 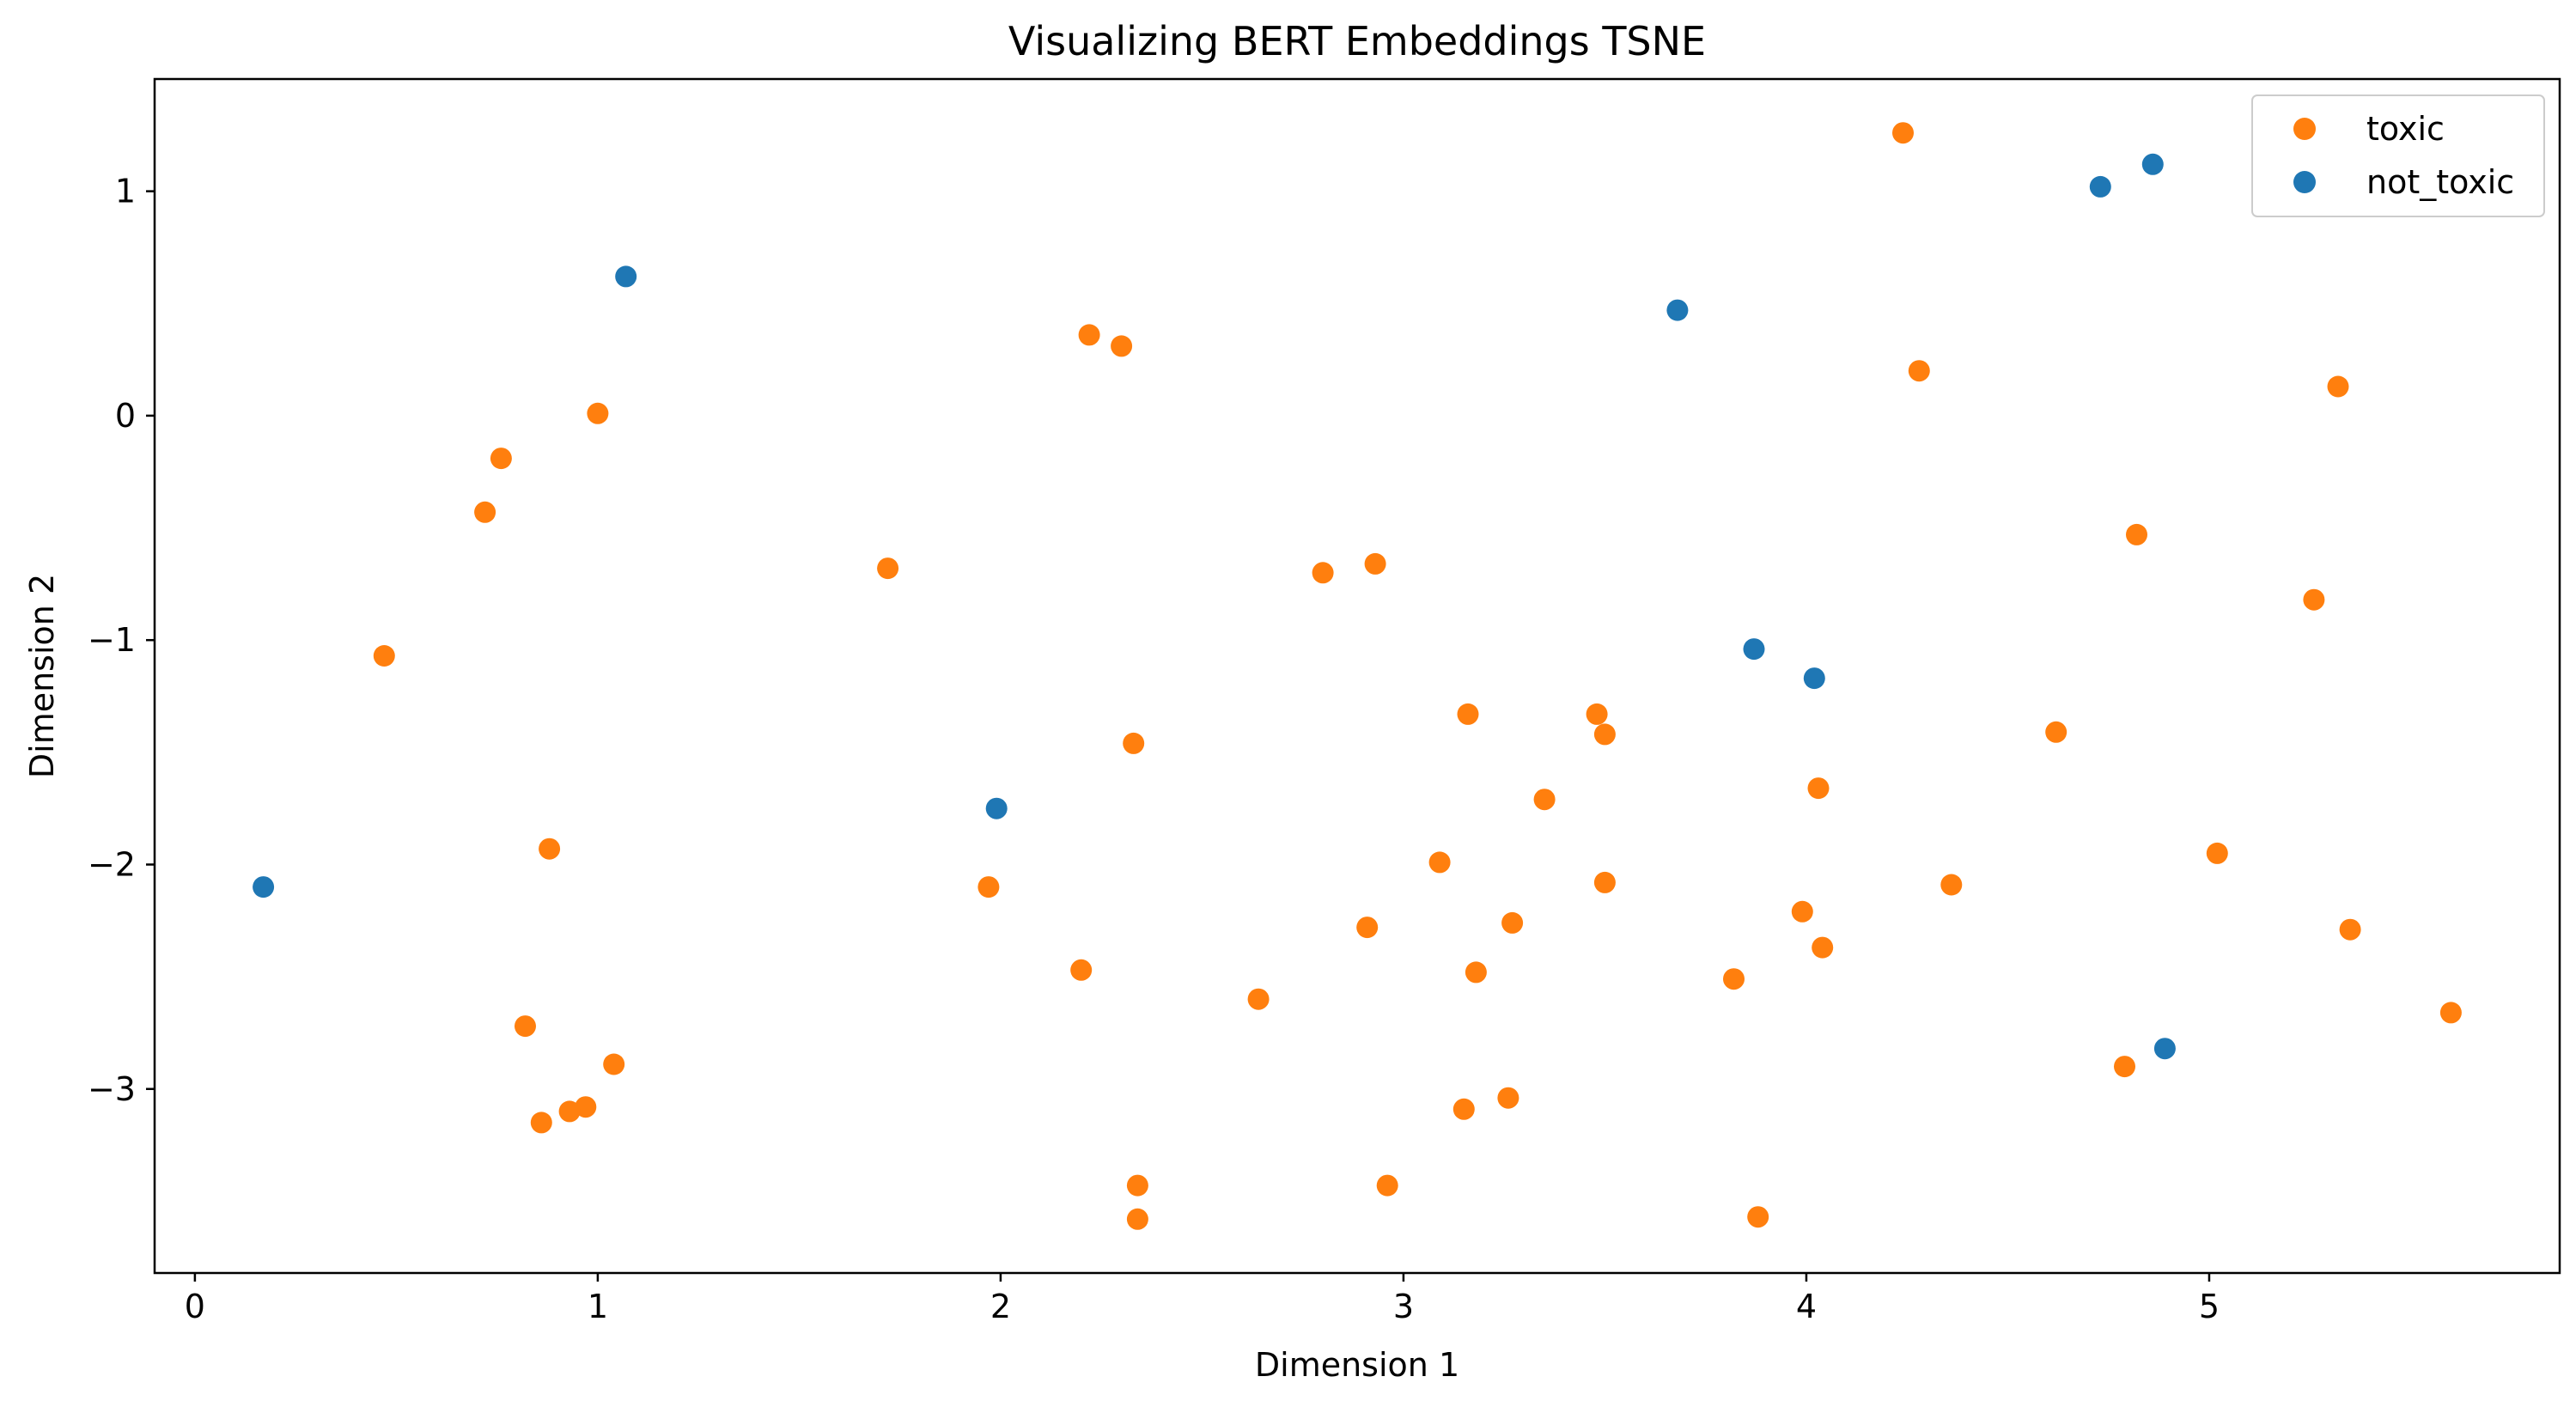 I want to click on chart-title: Visualizing BERT Embeddings TSNE, so click(x=1357, y=41).